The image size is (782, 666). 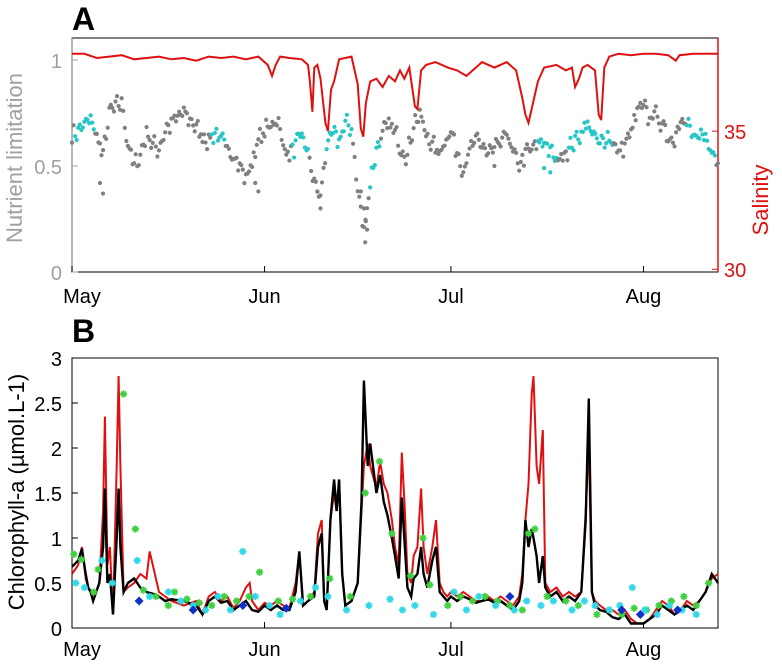 I want to click on panel-b-y-tick-label: 2, so click(x=56, y=450).